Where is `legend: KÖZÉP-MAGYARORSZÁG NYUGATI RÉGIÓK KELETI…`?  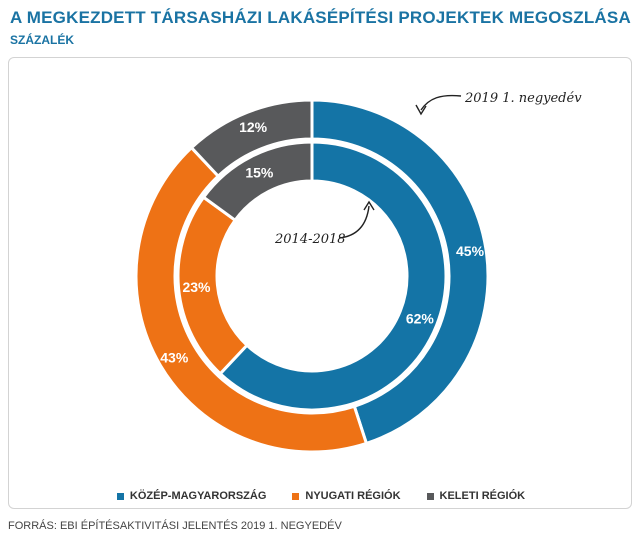 legend: KÖZÉP-MAGYARORSZÁG NYUGATI RÉGIÓK KELETI… is located at coordinates (321, 496).